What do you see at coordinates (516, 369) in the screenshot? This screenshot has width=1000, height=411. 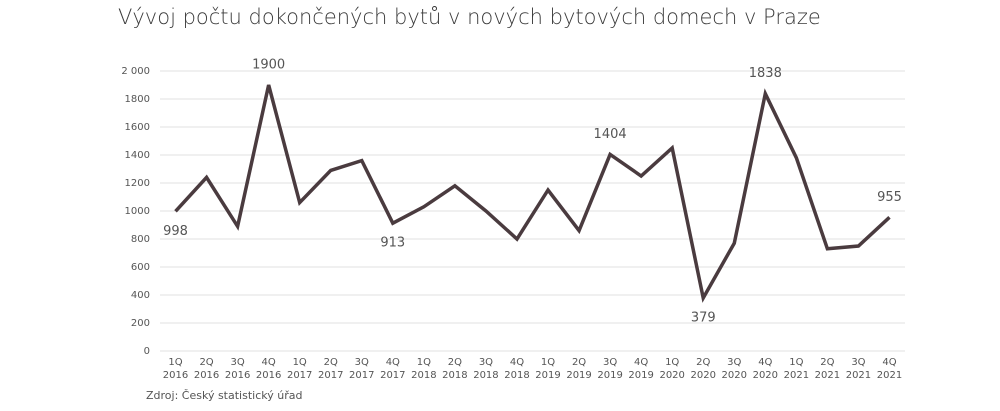 I see `x-tick-label: 4Q 2018` at bounding box center [516, 369].